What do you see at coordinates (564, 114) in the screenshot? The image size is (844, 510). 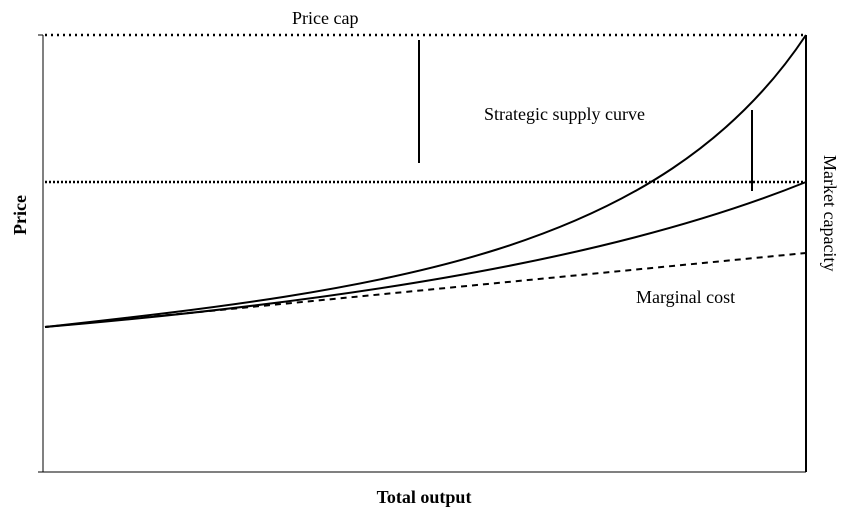 I see `strategic-supply-label: Strategic supply curve` at bounding box center [564, 114].